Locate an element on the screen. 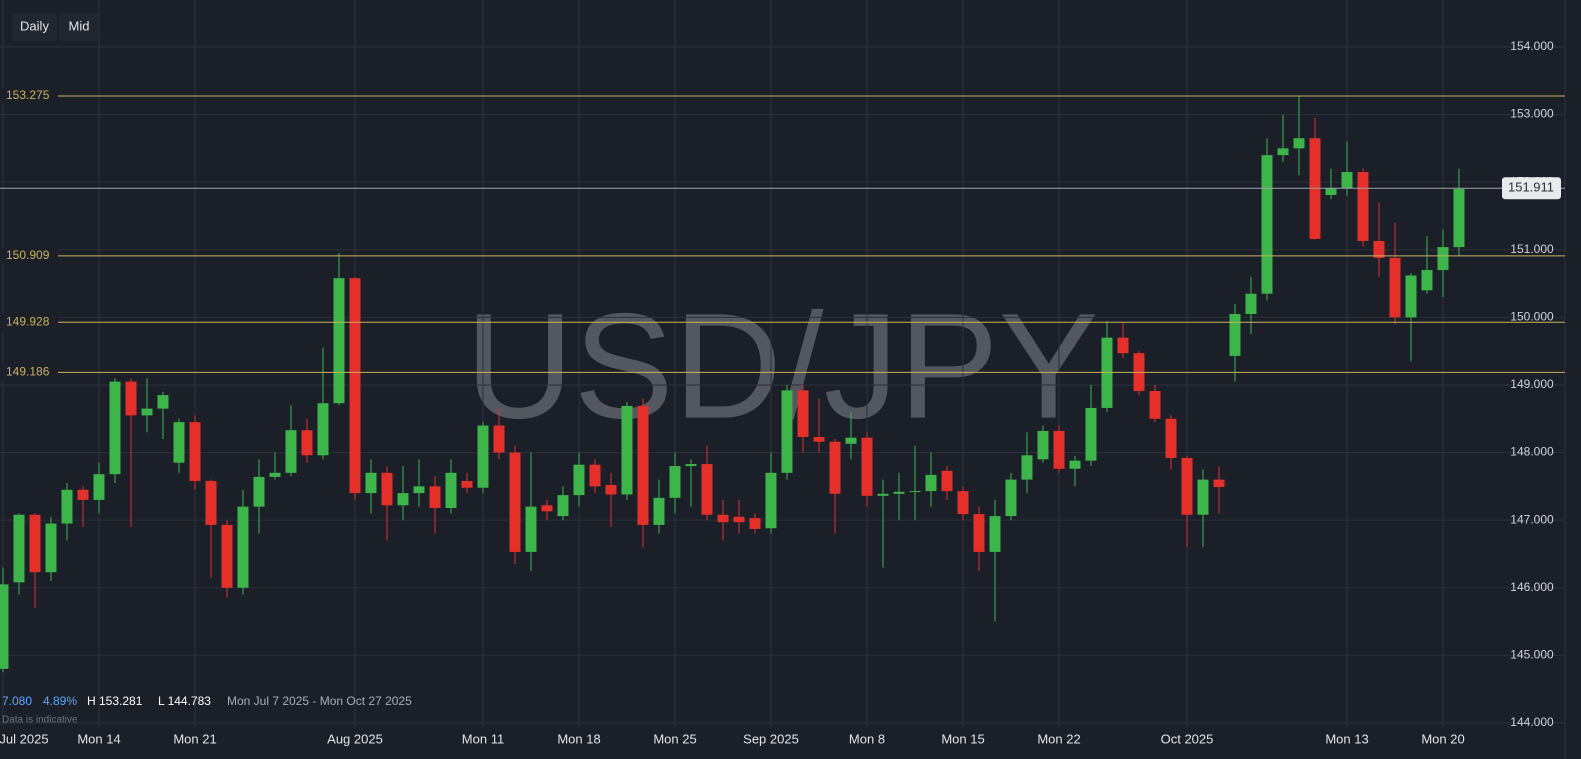 The image size is (1581, 759). y-tick-label: 153.000 is located at coordinates (1532, 114).